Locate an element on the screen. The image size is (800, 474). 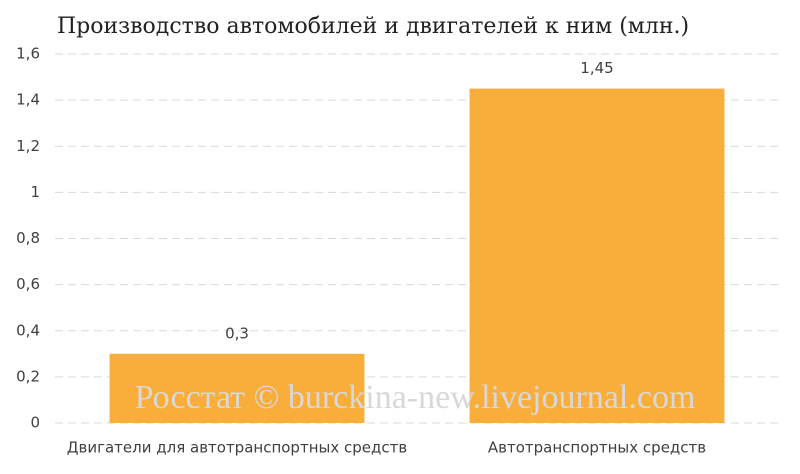
value-label: 1,45 is located at coordinates (596, 68).